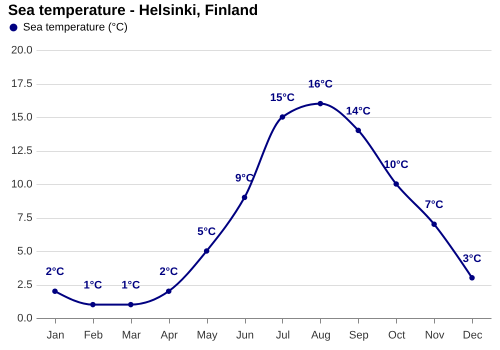 The image size is (500, 350). Describe the element at coordinates (133, 10) in the screenshot. I see `chart-title: Sea temperature - Helsinki, Finland` at that location.